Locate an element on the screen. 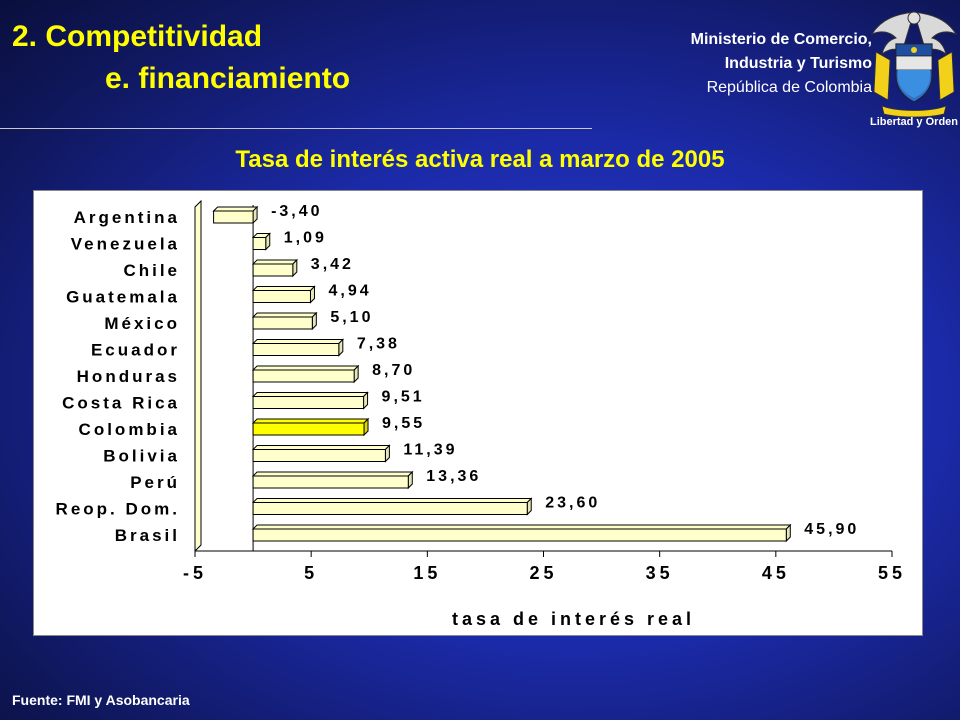 The image size is (960, 720). category-label: Bolivia is located at coordinates (141, 456).